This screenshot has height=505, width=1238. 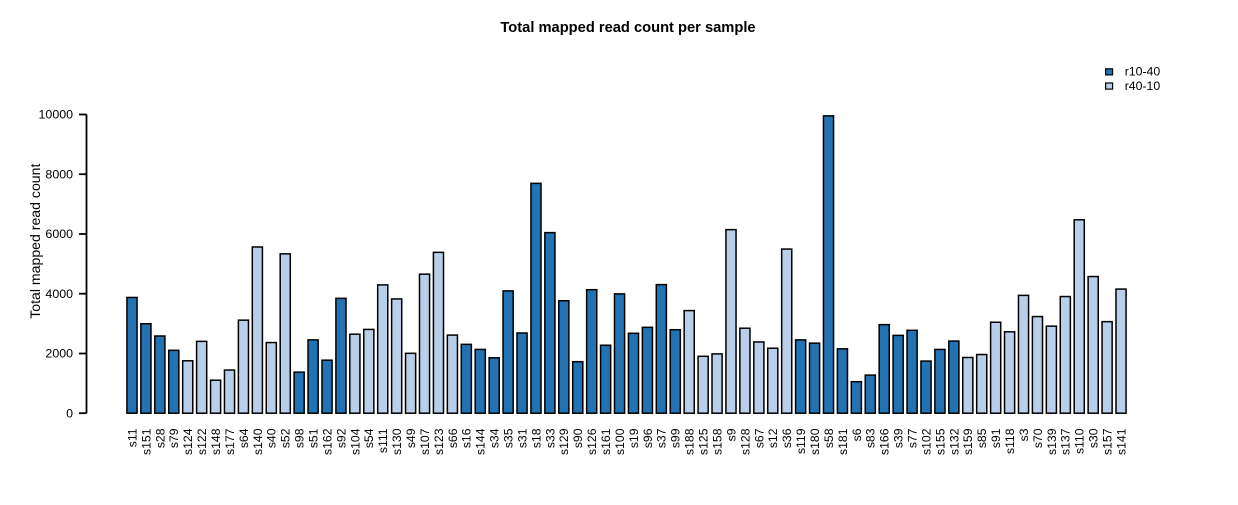 What do you see at coordinates (773, 438) in the screenshot?
I see `svg-text: s12` at bounding box center [773, 438].